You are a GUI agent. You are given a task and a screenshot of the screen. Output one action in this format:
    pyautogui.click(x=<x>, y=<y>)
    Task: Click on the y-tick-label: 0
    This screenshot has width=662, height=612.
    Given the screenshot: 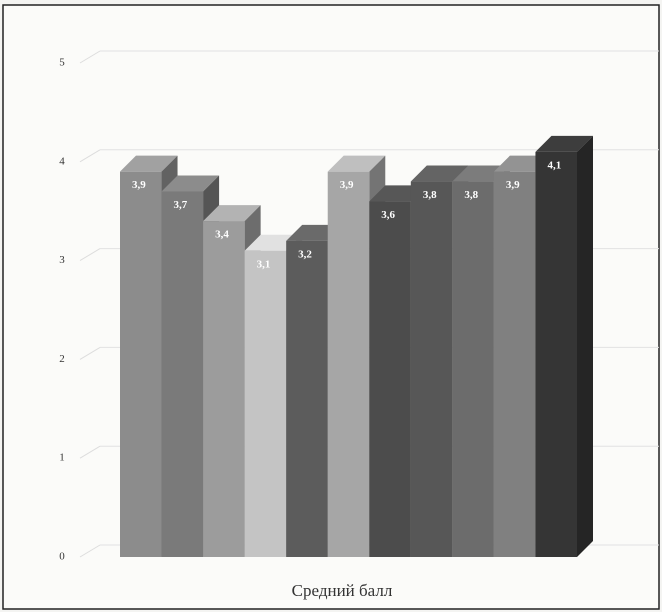 What is the action you would take?
    pyautogui.click(x=62, y=557)
    